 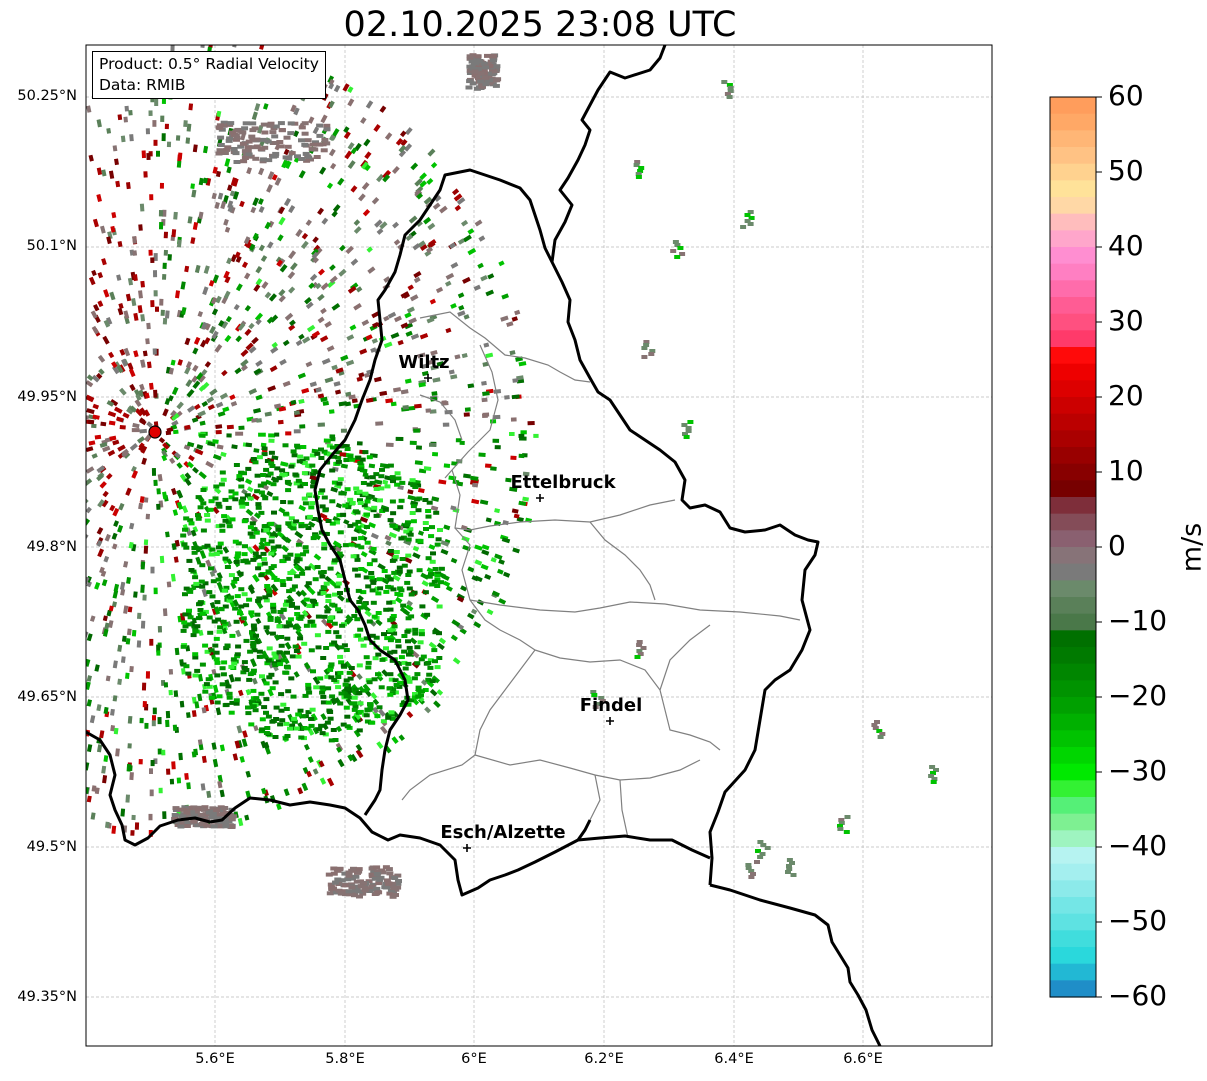 I want to click on colorbar-tick: −50, so click(x=1138, y=920).